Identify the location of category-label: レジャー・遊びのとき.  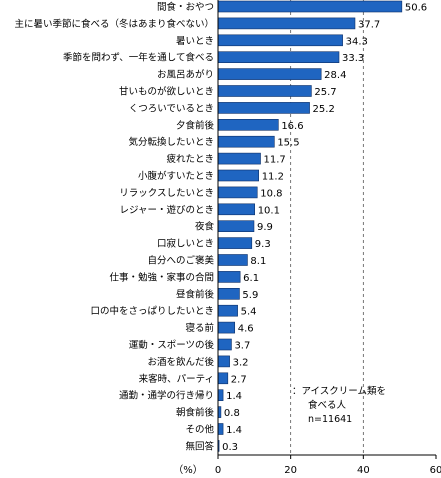
(166, 210).